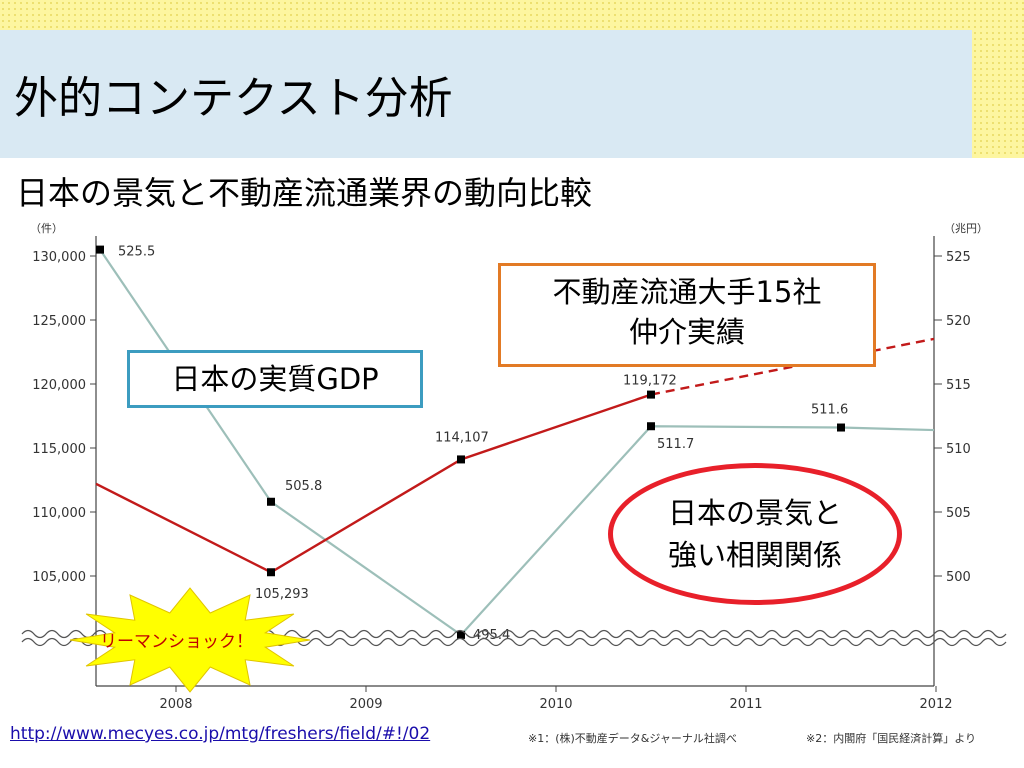 The height and width of the screenshot is (768, 1024). I want to click on gdp-data-label: 505.8, so click(303, 486).